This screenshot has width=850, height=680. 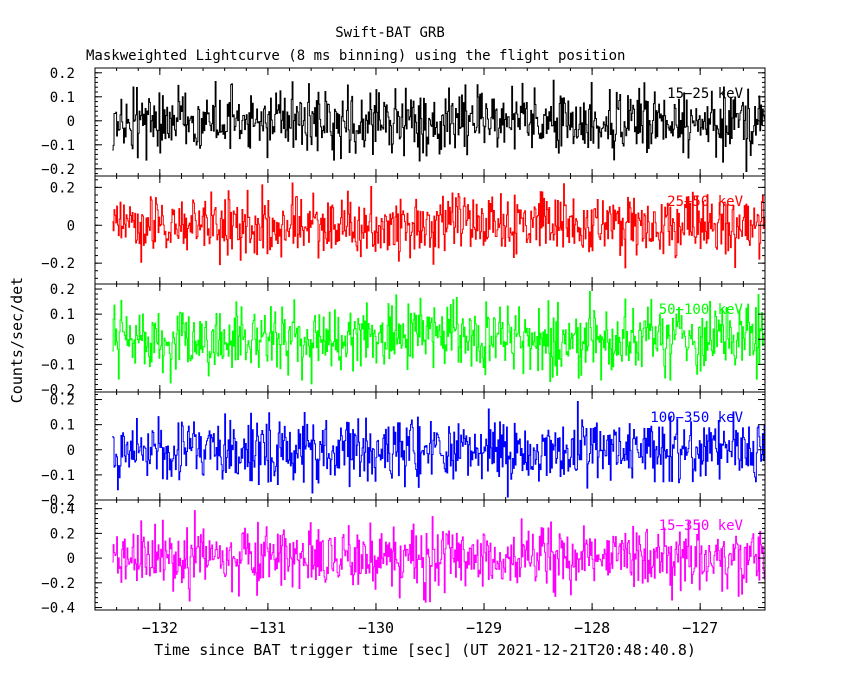 I want to click on series-label: 25−50 keV, so click(x=705, y=202).